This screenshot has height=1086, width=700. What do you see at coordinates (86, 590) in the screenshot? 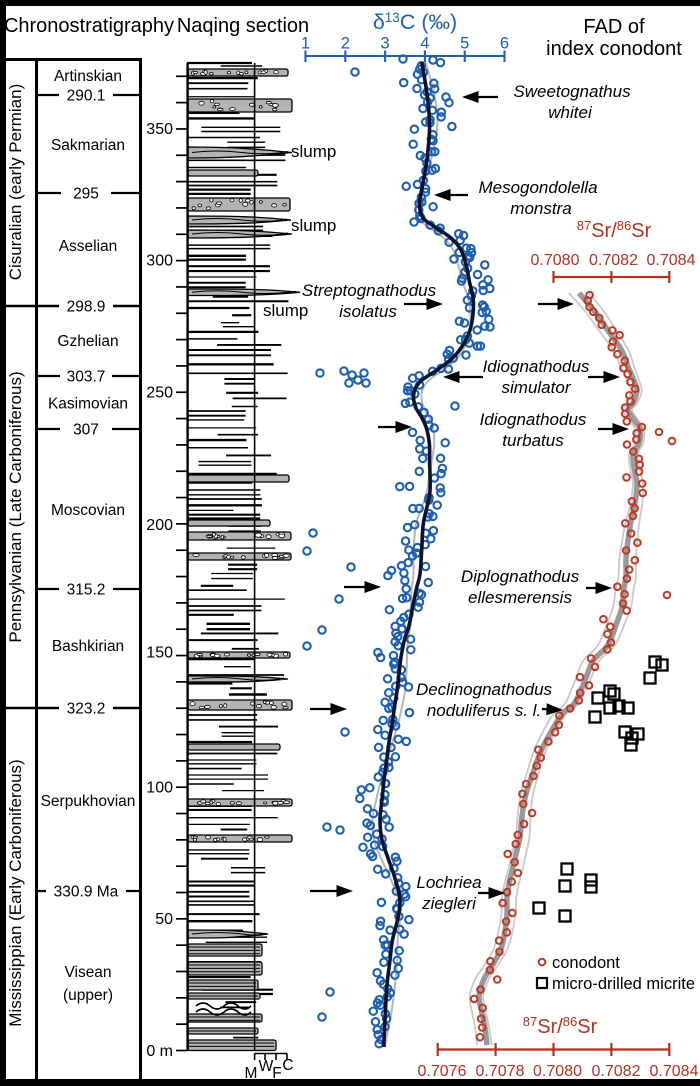
I see `svg-text: 315.2` at bounding box center [86, 590].